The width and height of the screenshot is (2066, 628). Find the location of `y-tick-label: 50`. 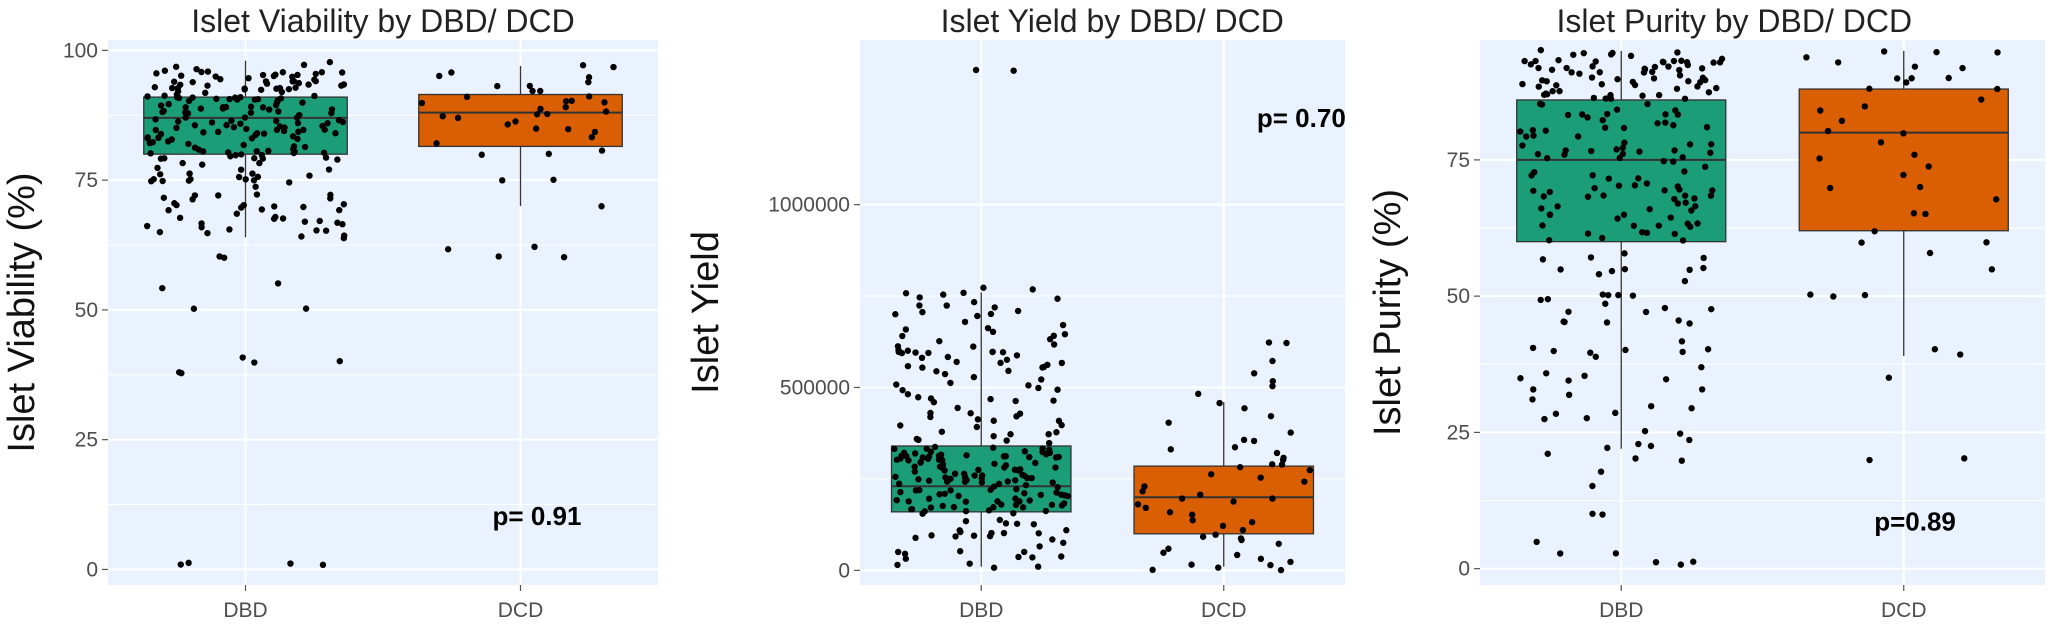

y-tick-label: 50 is located at coordinates (1458, 296).